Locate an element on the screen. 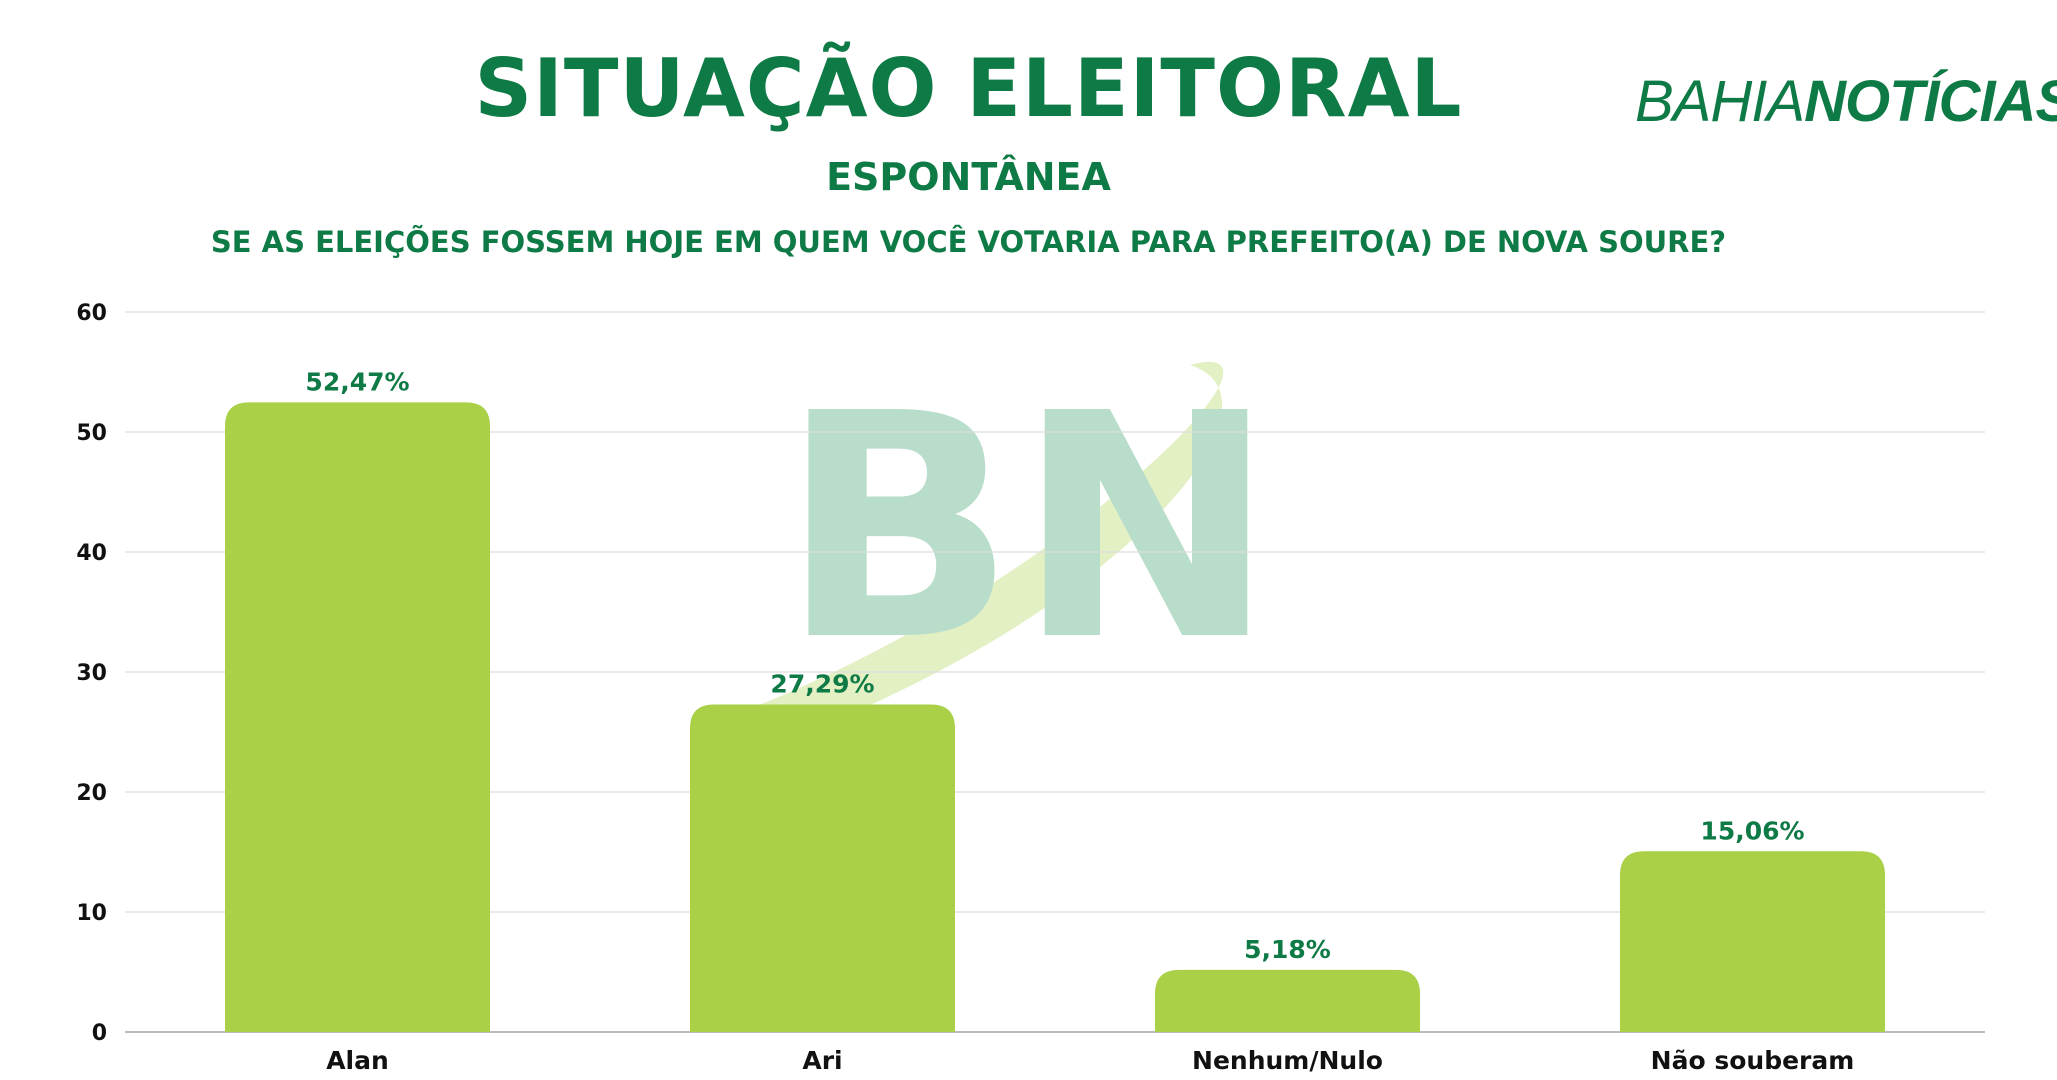 This screenshot has width=2057, height=1080. bahia-noticias-logo: BAHIANOTÍCIAS is located at coordinates (1846, 101).